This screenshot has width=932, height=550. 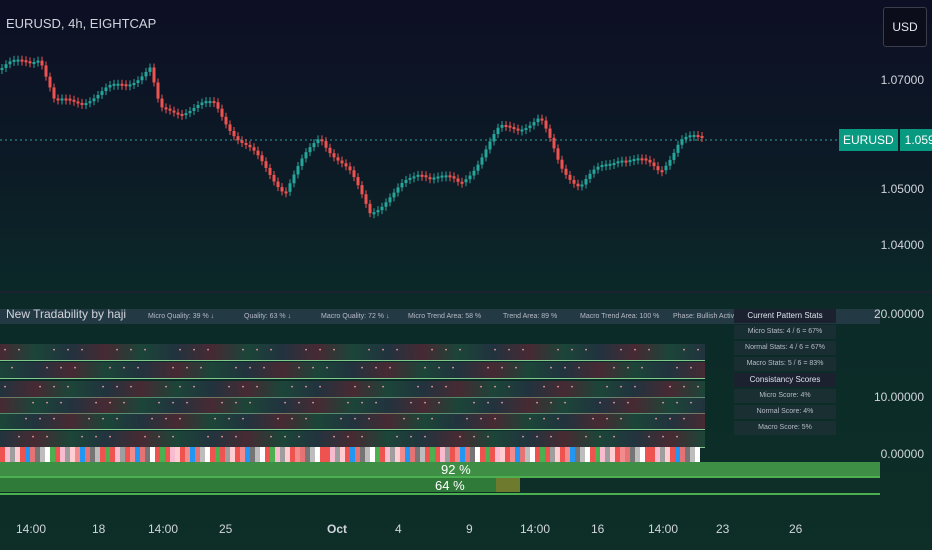 What do you see at coordinates (905, 27) in the screenshot?
I see `currency-button: USD` at bounding box center [905, 27].